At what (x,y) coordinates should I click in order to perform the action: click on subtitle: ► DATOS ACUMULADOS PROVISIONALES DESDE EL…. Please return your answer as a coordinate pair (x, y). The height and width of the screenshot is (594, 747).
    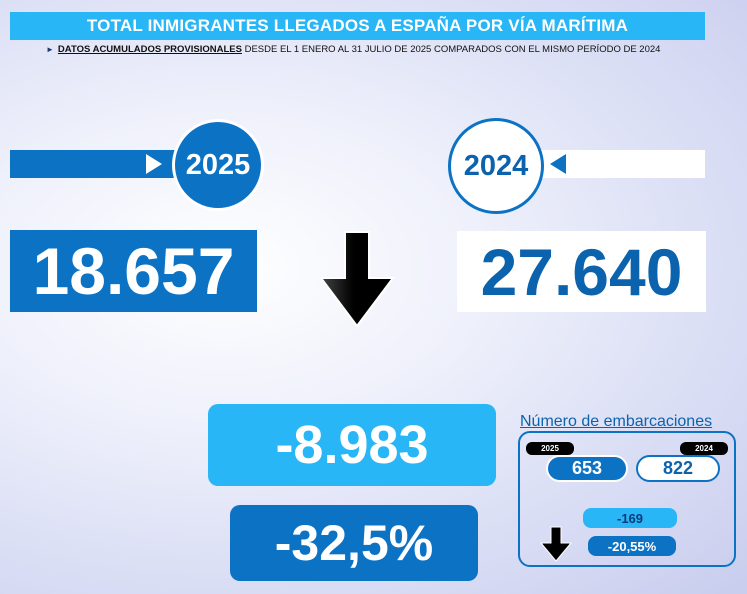
    Looking at the image, I should click on (353, 49).